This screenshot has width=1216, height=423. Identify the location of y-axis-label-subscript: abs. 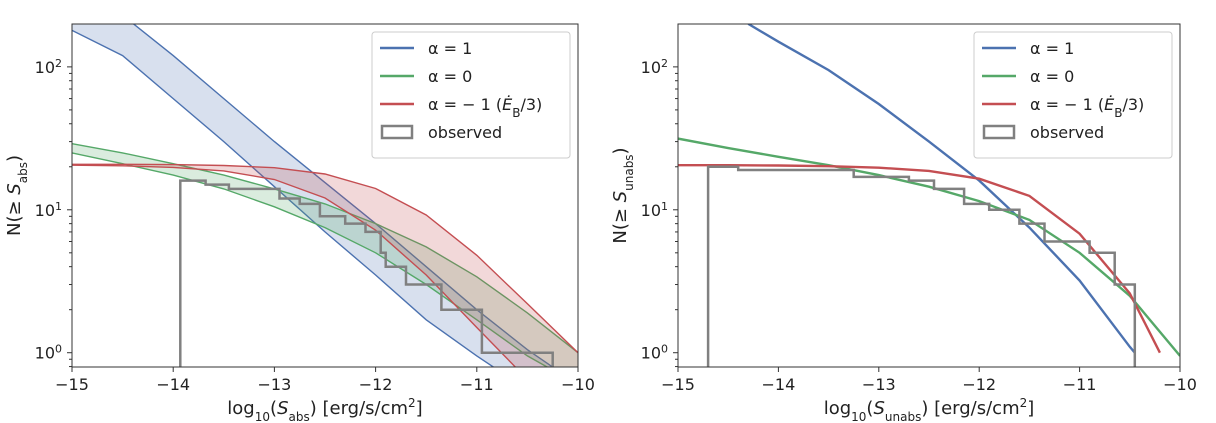
(23, 172).